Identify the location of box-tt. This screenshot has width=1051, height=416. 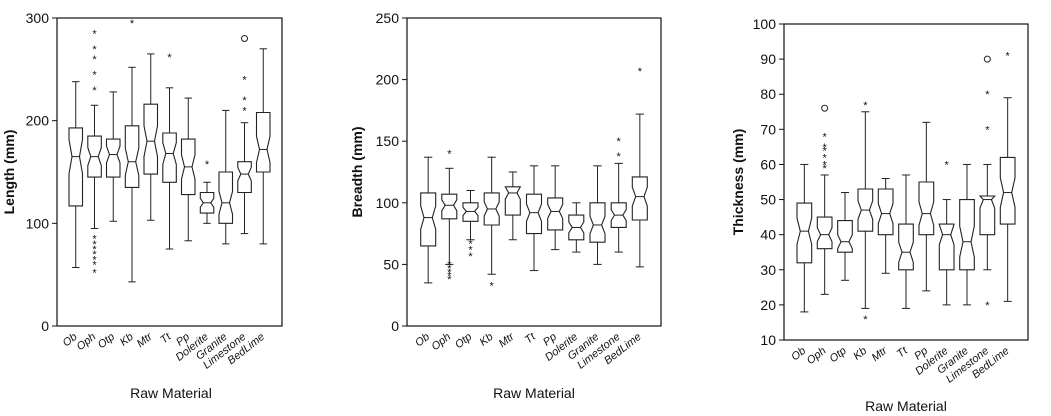
(906, 241).